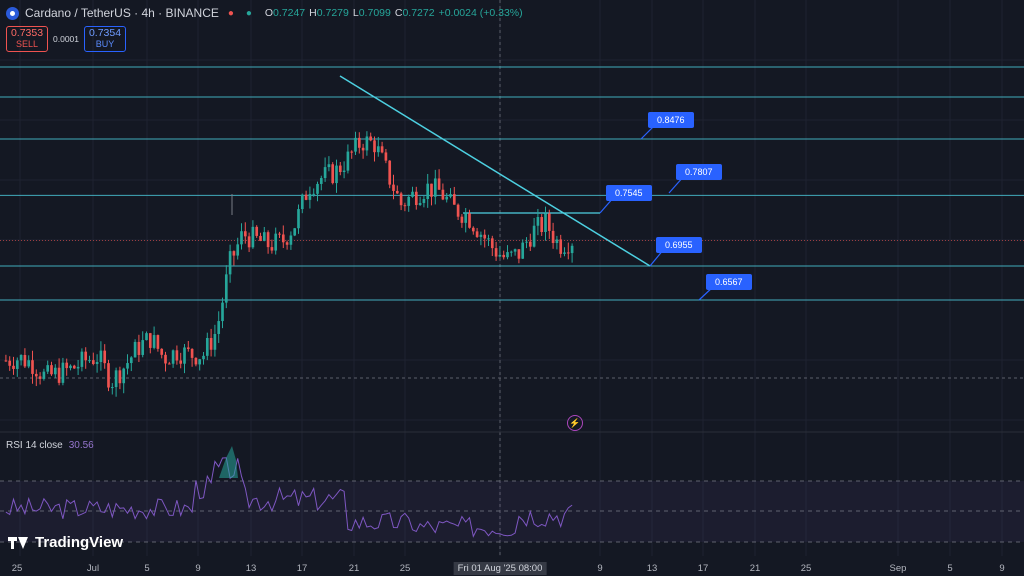  Describe the element at coordinates (289, 497) in the screenshot. I see `rsi-line` at that location.